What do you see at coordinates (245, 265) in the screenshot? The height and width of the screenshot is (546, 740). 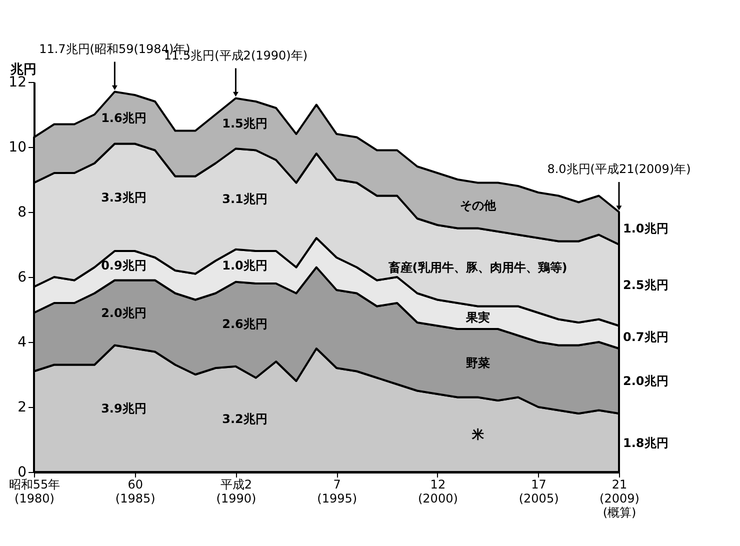 I see `annotation: 1.0兆円` at bounding box center [245, 265].